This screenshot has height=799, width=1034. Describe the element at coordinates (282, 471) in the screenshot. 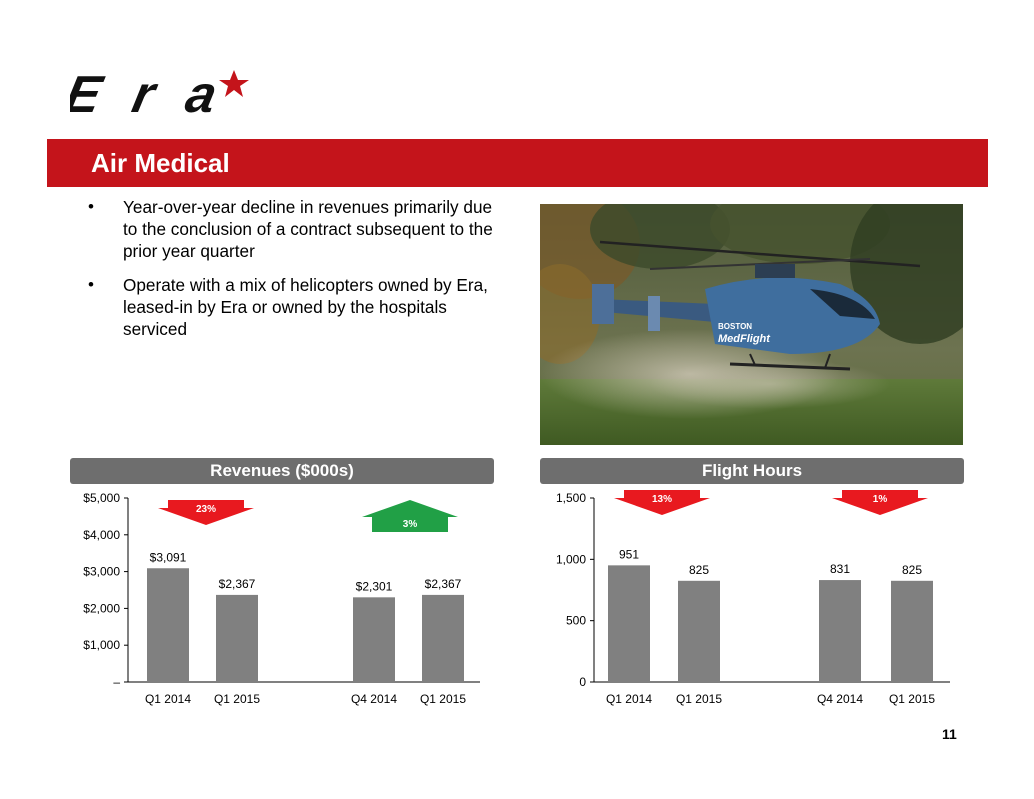

I see `revenues-chart-header: Revenues ($000s)` at that location.